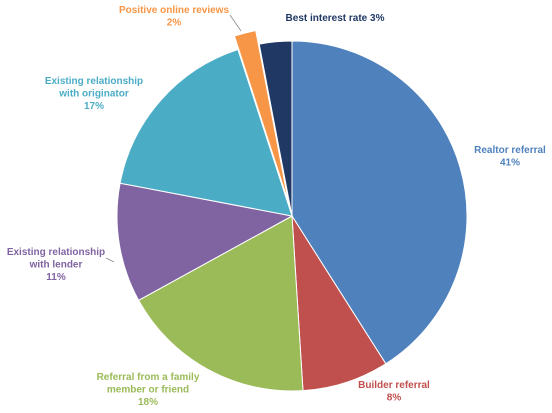 The height and width of the screenshot is (413, 552). I want to click on slice-label-best-interest-rate: Best interest rate 3%, so click(335, 18).